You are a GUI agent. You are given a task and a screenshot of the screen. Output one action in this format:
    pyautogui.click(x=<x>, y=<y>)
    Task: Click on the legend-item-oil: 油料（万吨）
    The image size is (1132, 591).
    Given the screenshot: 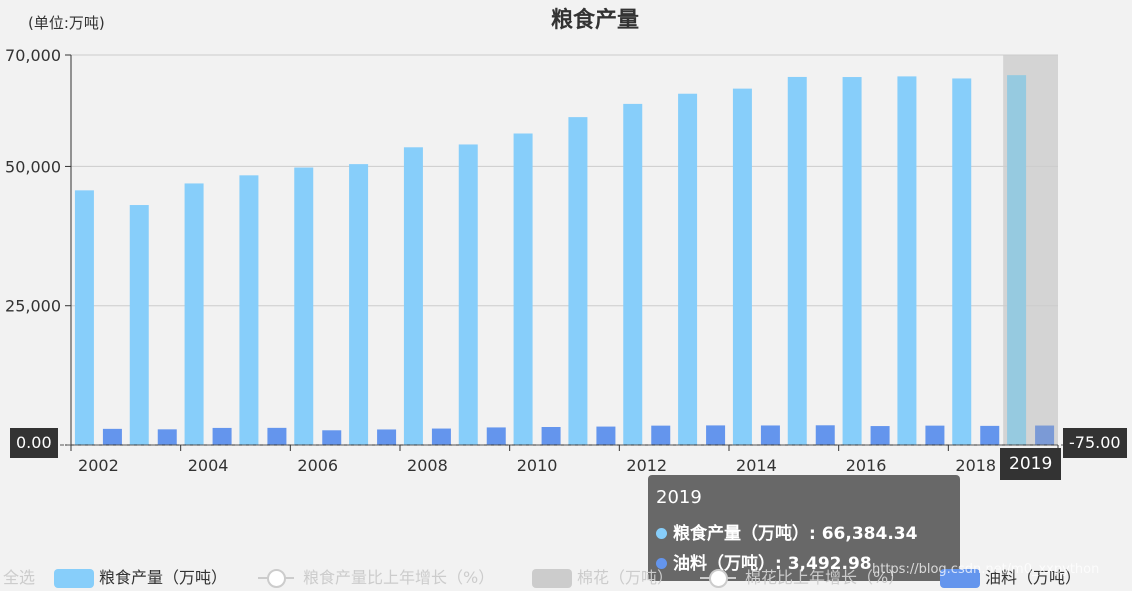 What is the action you would take?
    pyautogui.click(x=1035, y=578)
    